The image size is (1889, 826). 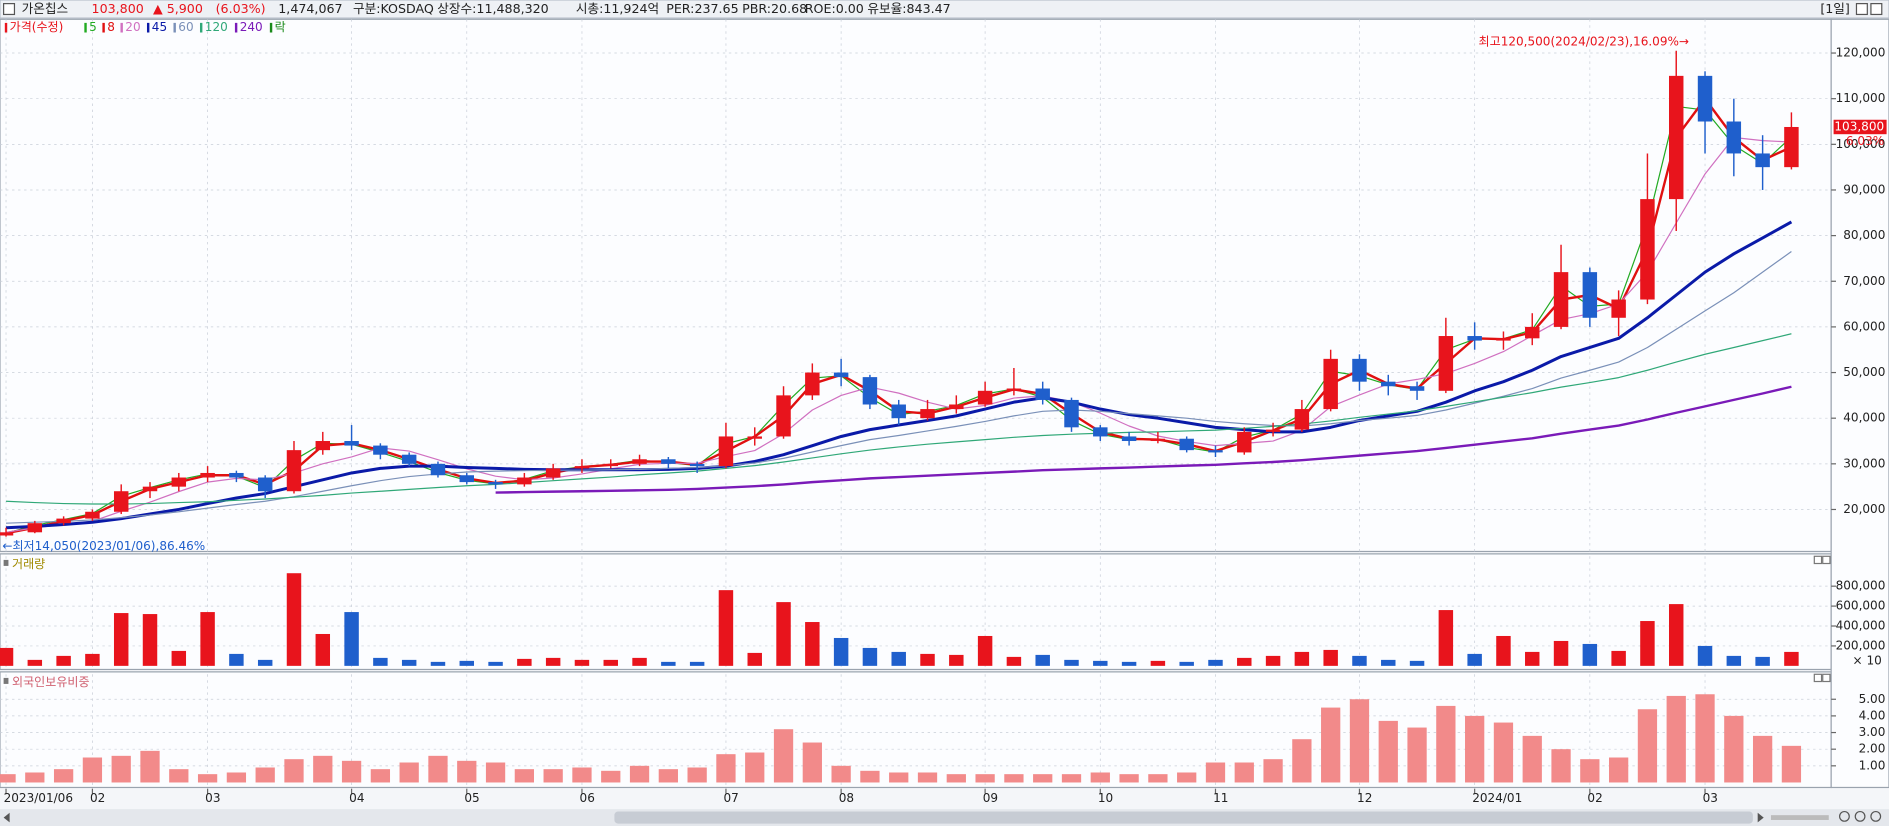 I want to click on y-tick-label: 200,000, so click(x=1861, y=645).